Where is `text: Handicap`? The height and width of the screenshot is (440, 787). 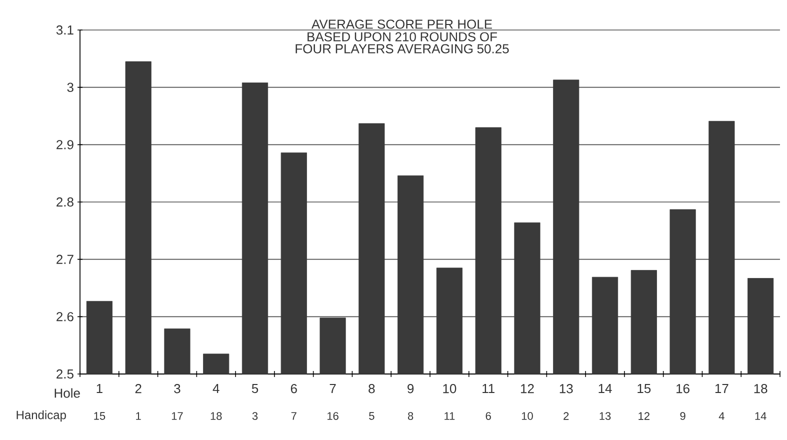 text: Handicap is located at coordinates (41, 416).